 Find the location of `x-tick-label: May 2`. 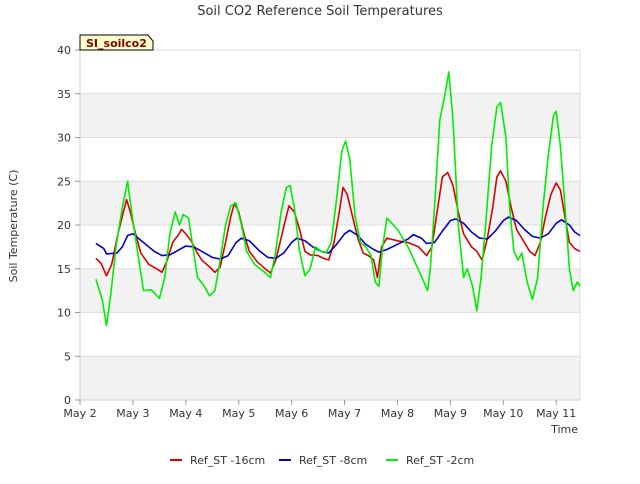

x-tick-label: May 2 is located at coordinates (79, 413).